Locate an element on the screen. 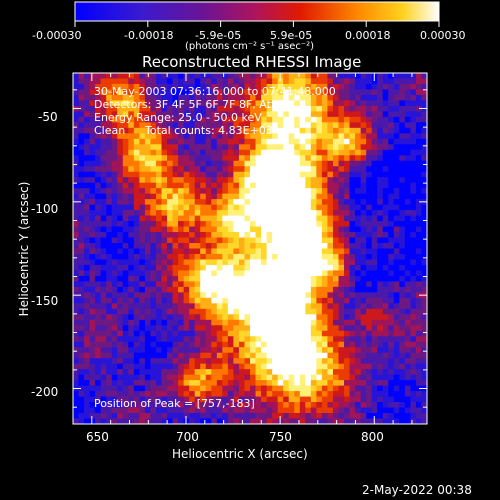  y-tick-label: -50 is located at coordinates (48, 117).